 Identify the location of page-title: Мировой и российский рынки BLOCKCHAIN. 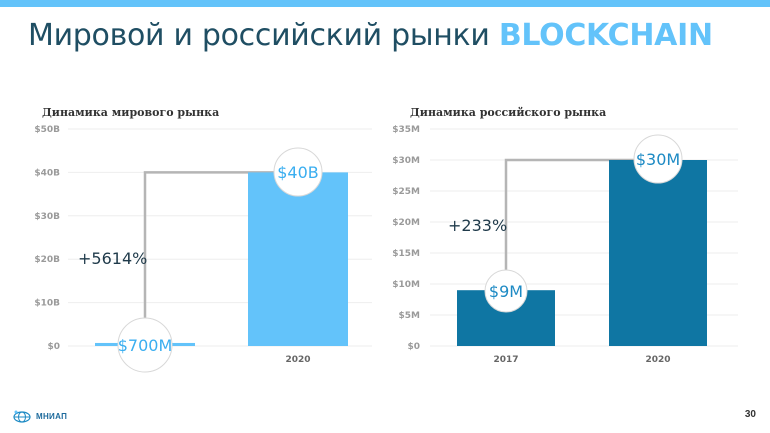
(370, 35).